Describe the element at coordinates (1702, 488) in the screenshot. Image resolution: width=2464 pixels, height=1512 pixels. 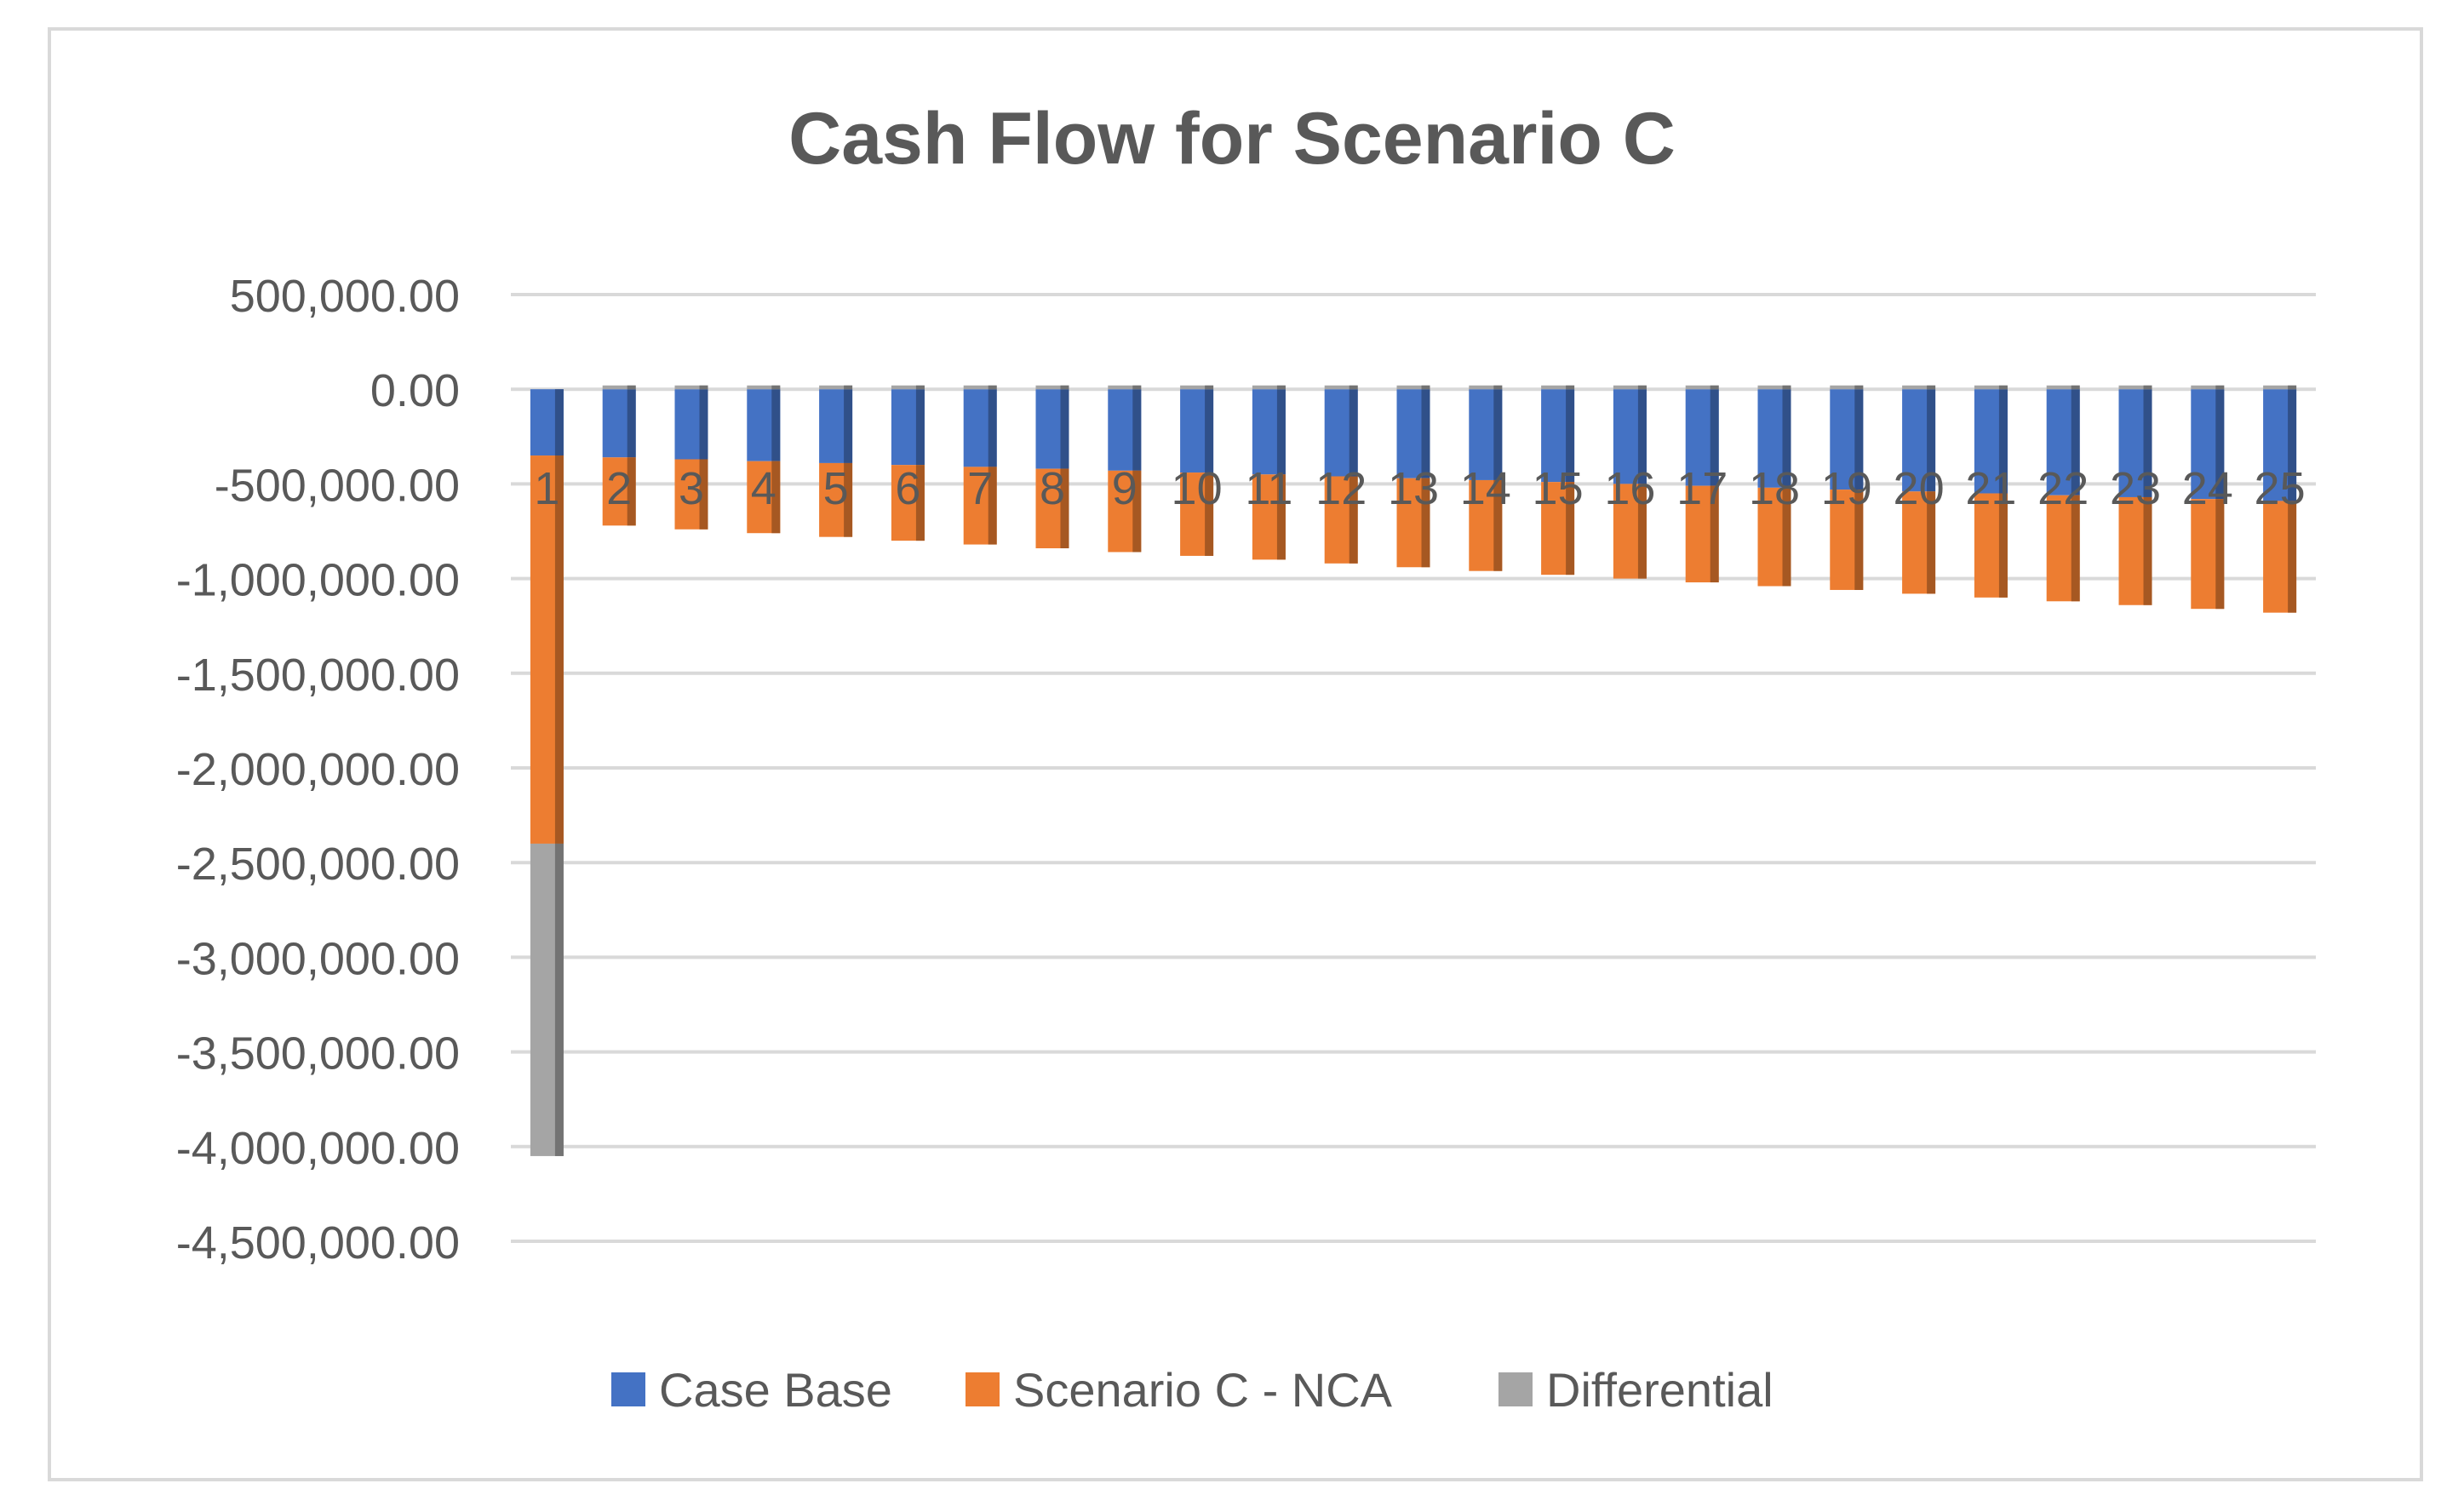
I see `x-category-label: 17` at that location.